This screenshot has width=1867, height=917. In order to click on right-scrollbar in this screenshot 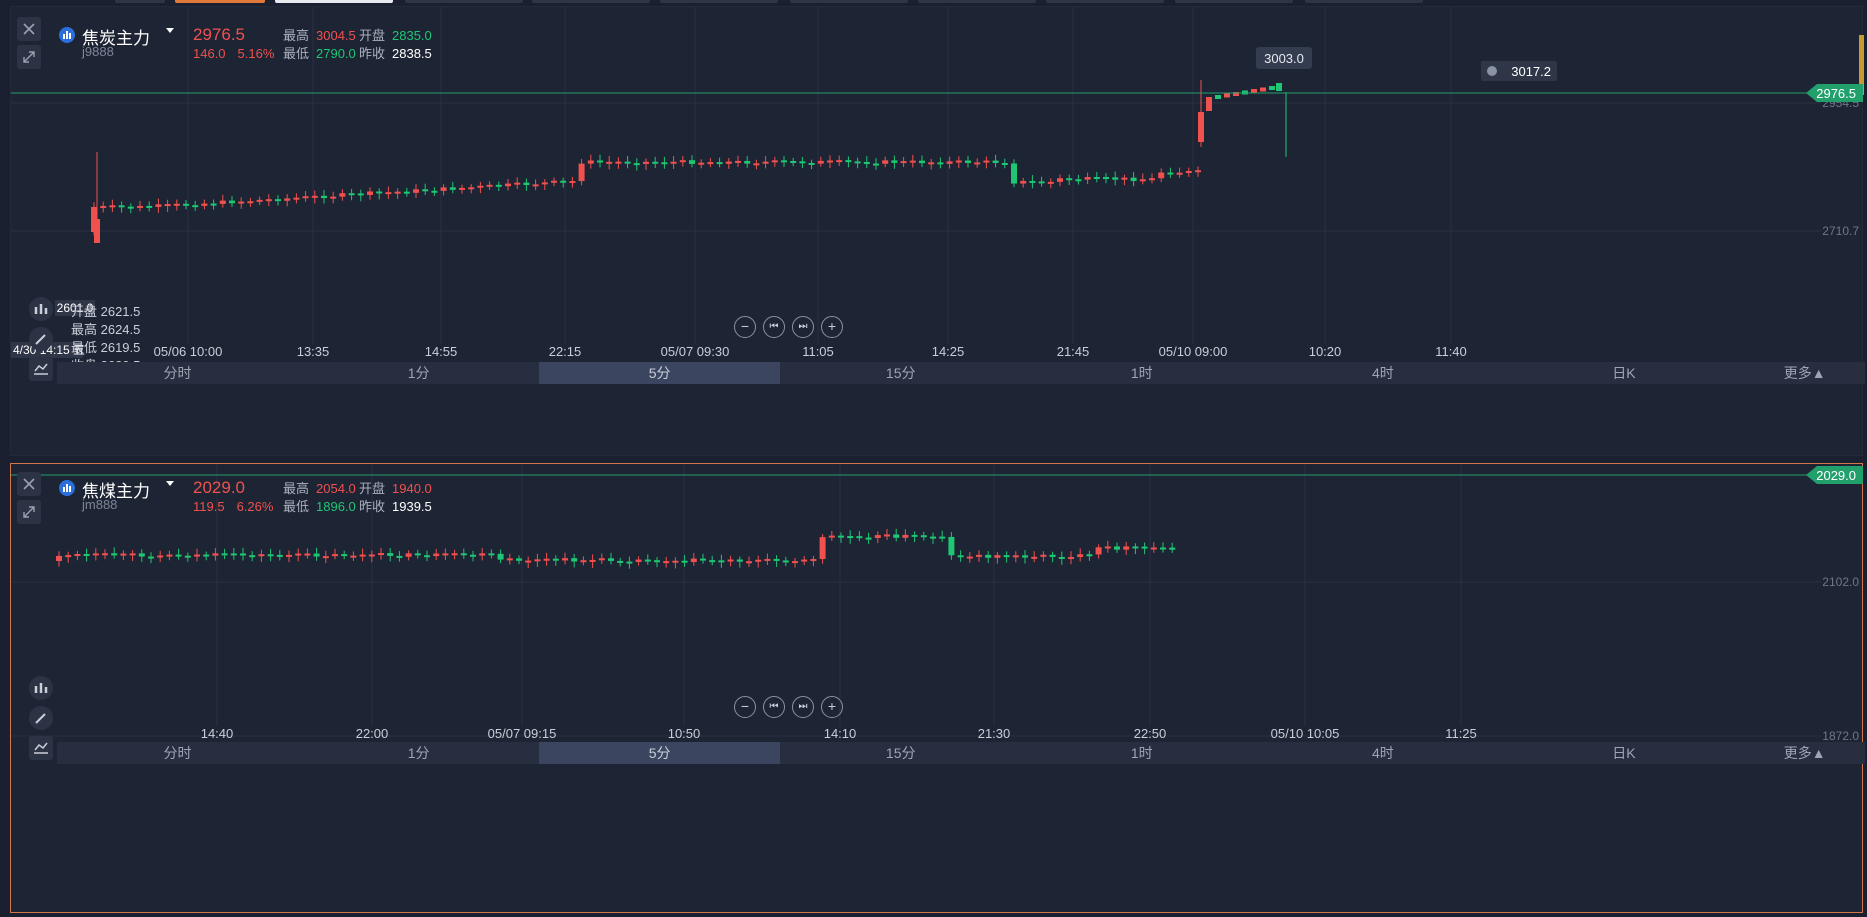, I will do `click(1861, 65)`.